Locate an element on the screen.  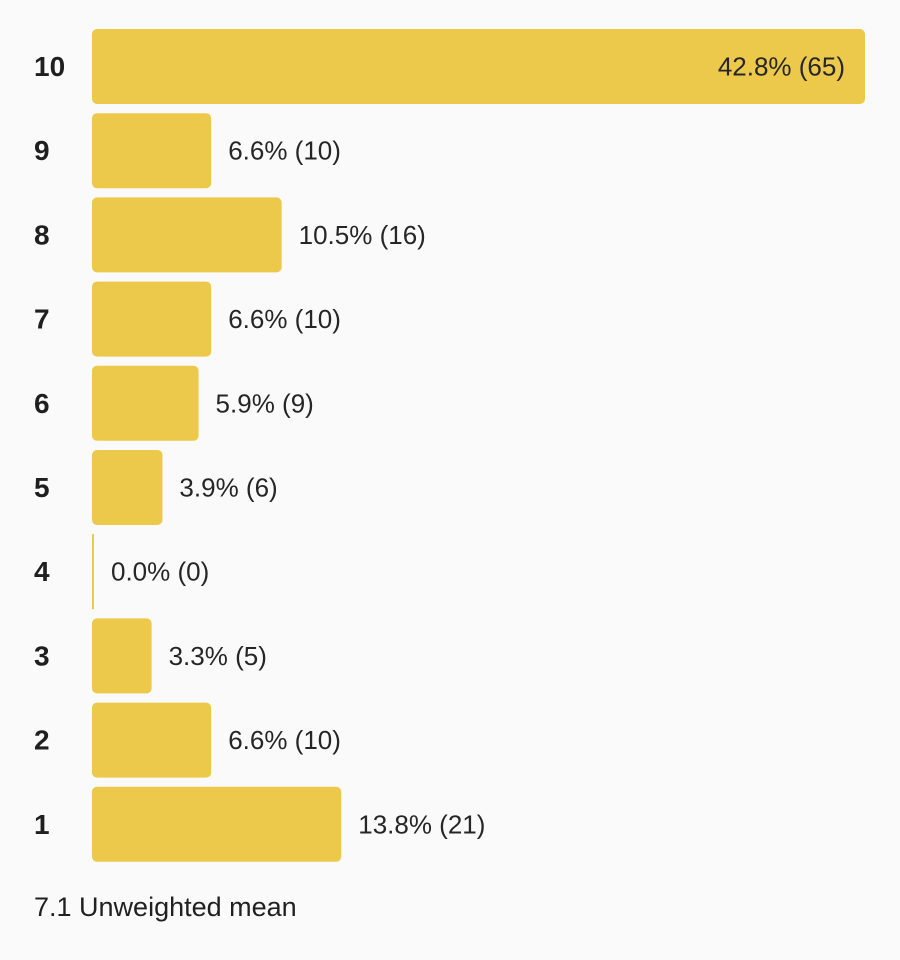
bar-row-2: 2 6.6% (10) is located at coordinates (187, 740).